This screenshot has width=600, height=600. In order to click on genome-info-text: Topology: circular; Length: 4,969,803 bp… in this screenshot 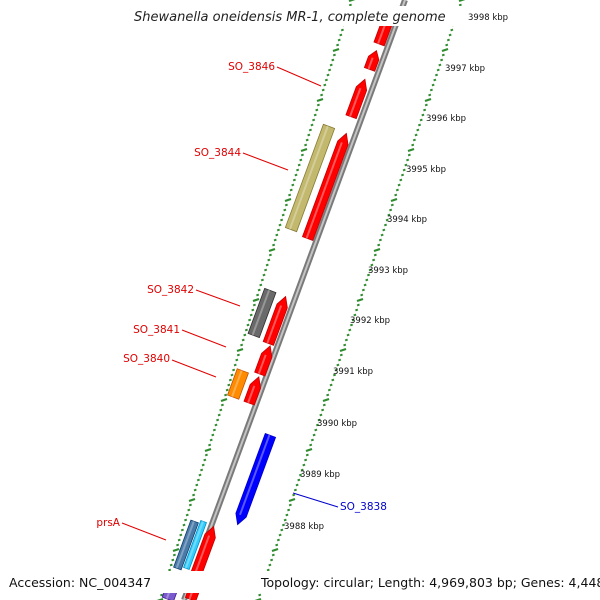, I will do `click(430, 582)`.